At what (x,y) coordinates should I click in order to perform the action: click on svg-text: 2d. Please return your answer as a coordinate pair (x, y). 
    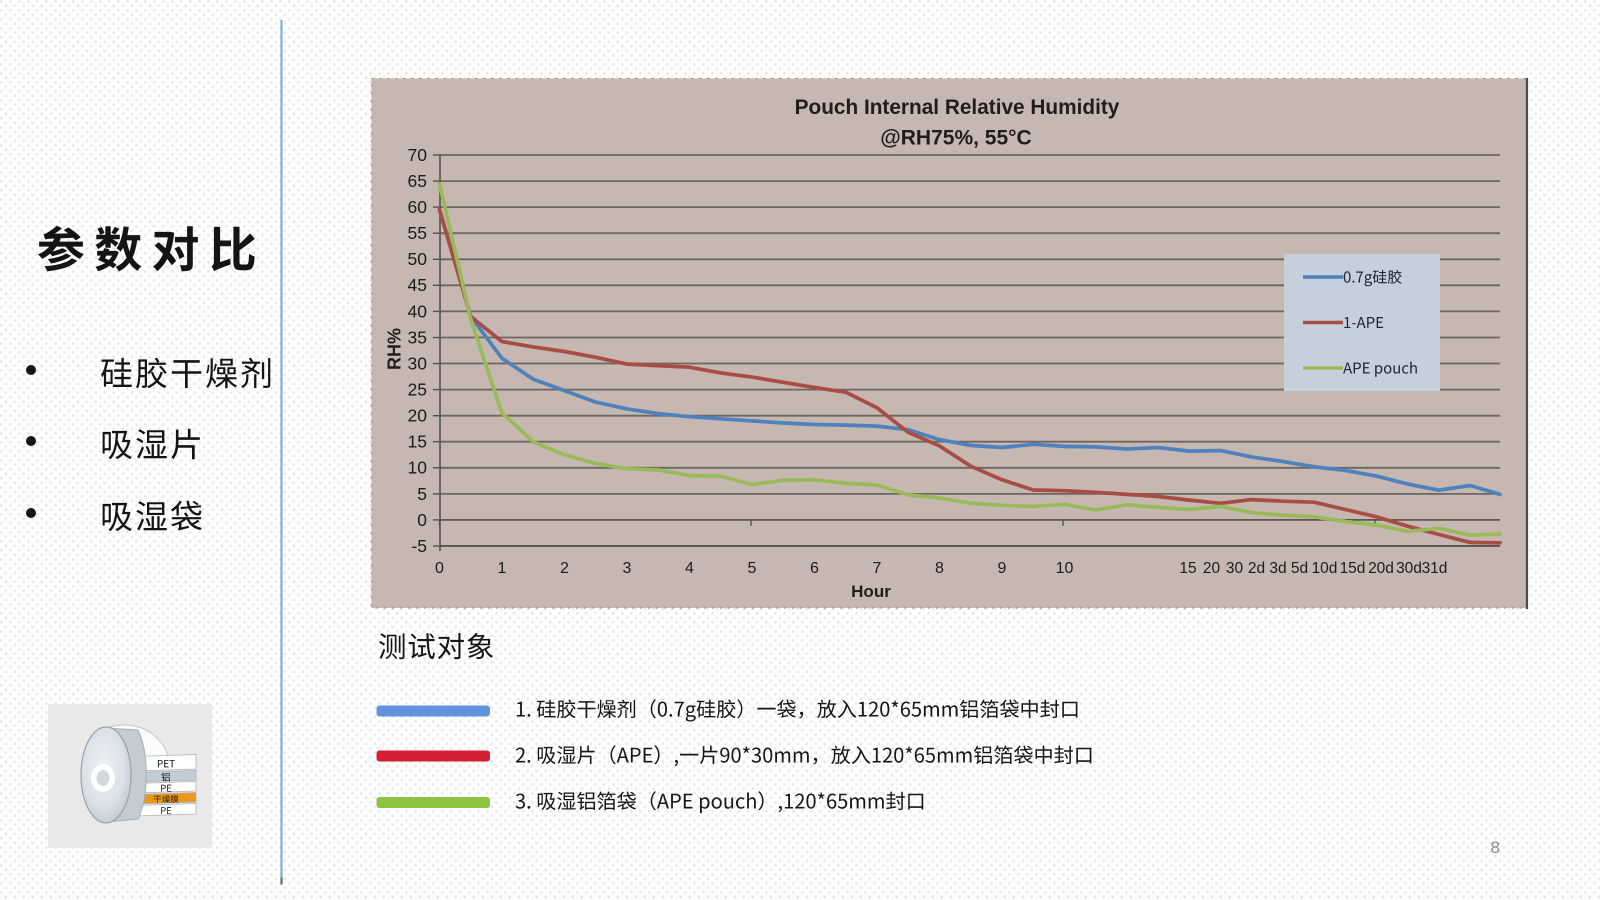
    Looking at the image, I should click on (1256, 568).